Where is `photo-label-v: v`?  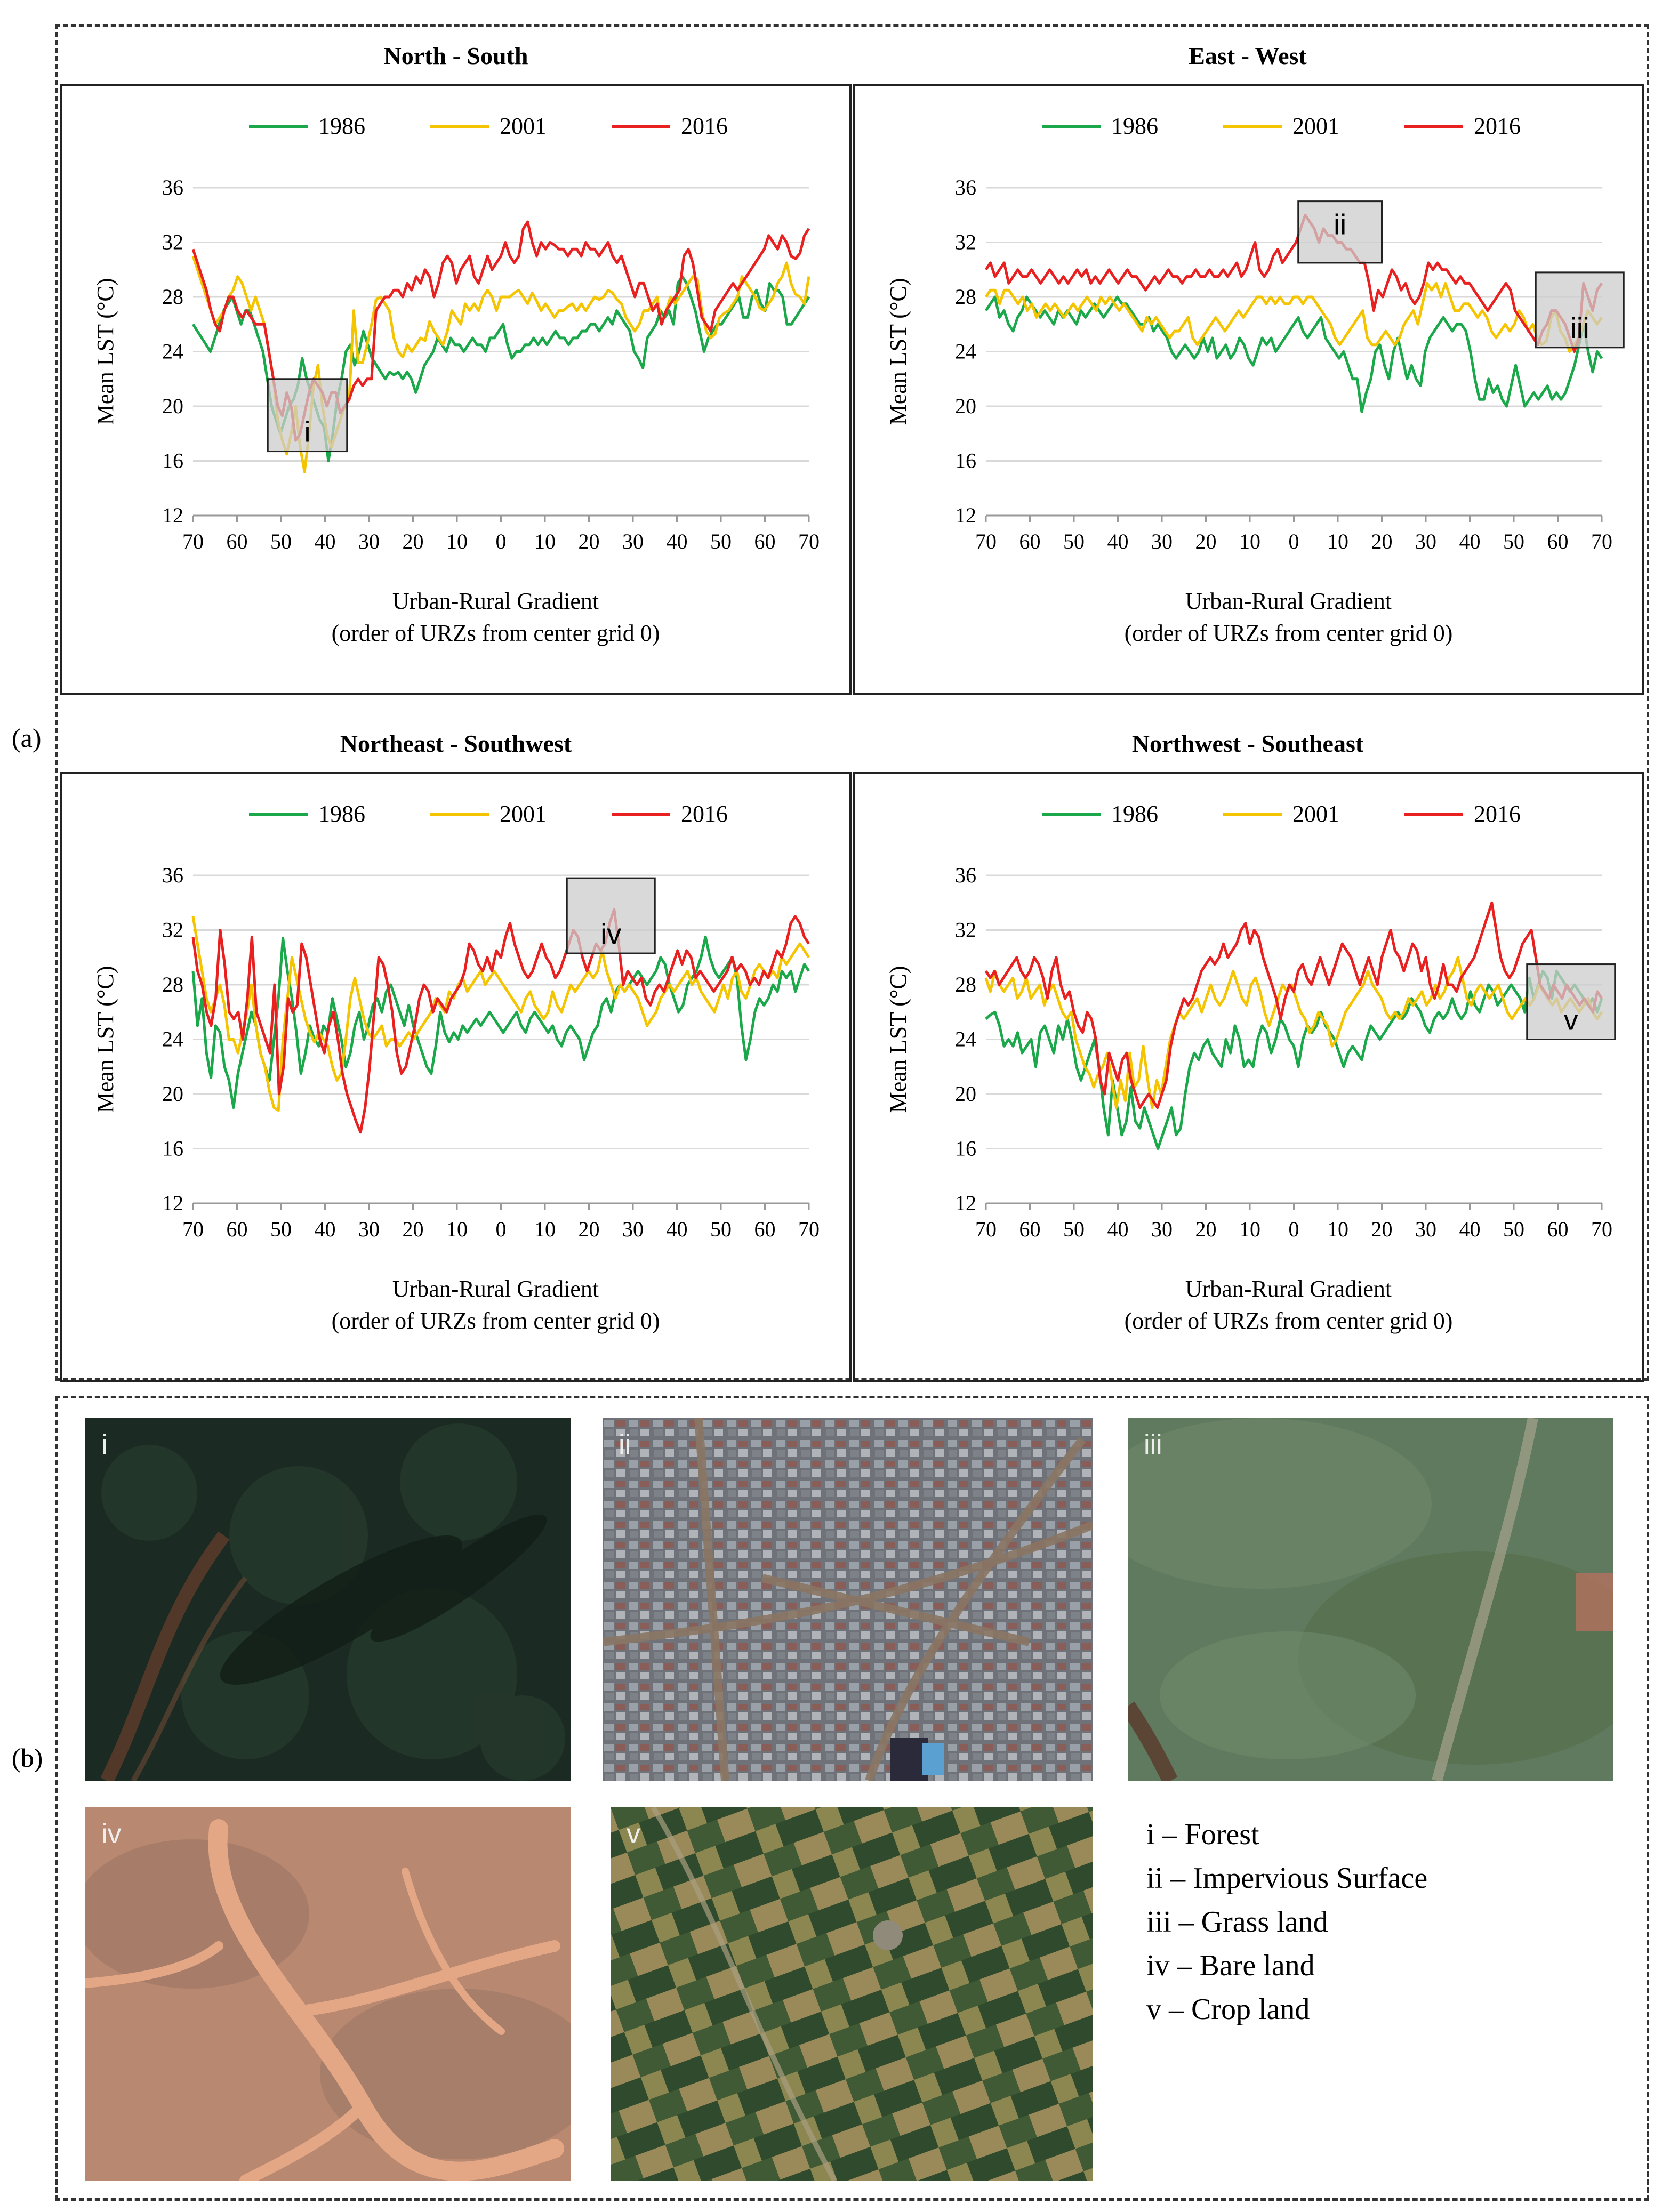
photo-label-v: v is located at coordinates (633, 1834).